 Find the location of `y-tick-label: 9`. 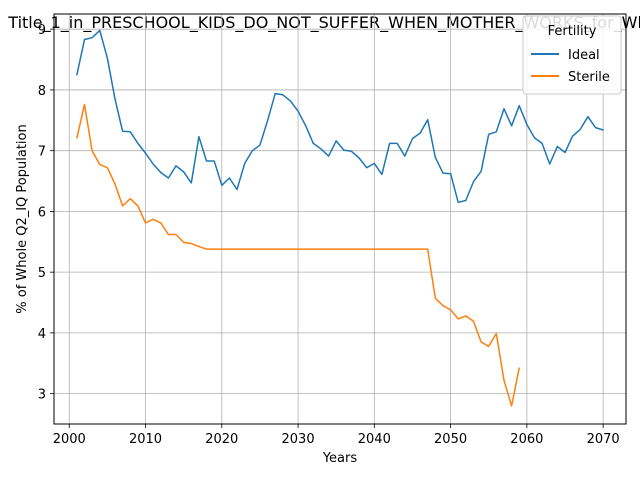

y-tick-label: 9 is located at coordinates (42, 30).